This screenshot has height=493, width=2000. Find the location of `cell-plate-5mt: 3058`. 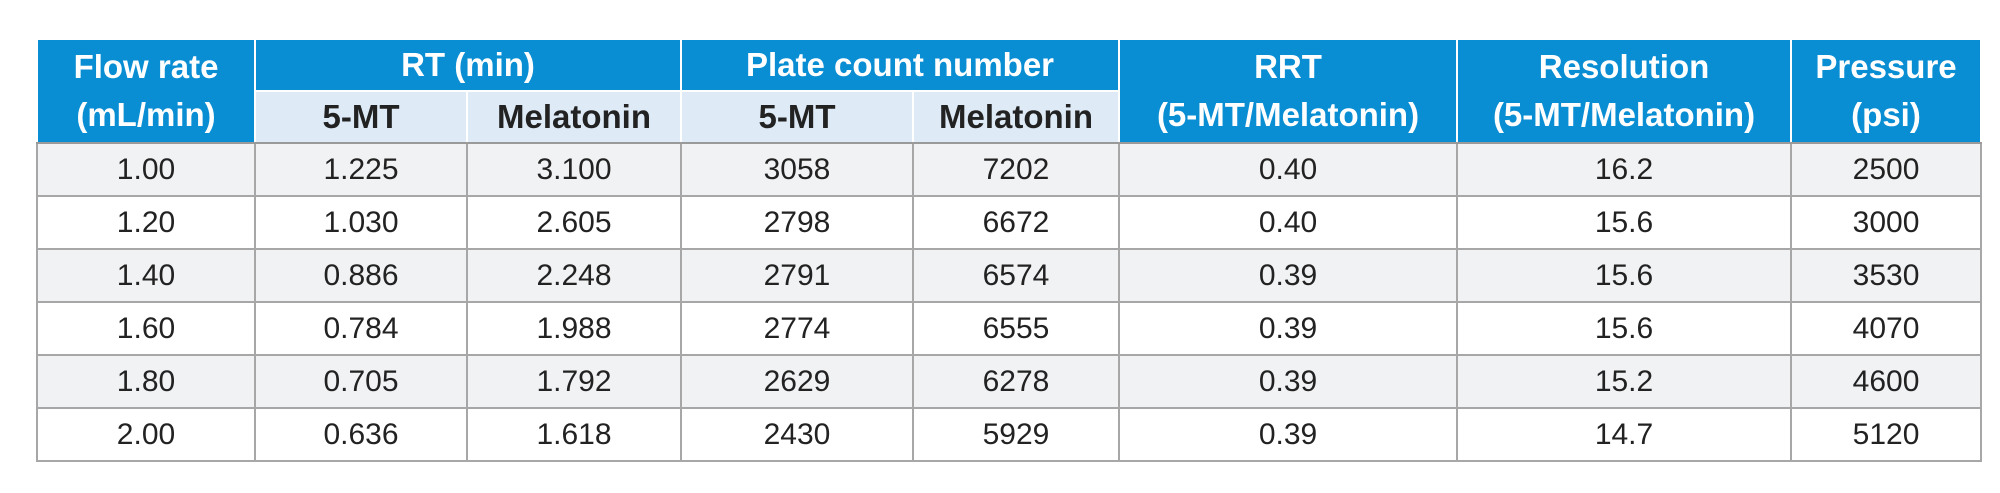

cell-plate-5mt: 3058 is located at coordinates (797, 169).